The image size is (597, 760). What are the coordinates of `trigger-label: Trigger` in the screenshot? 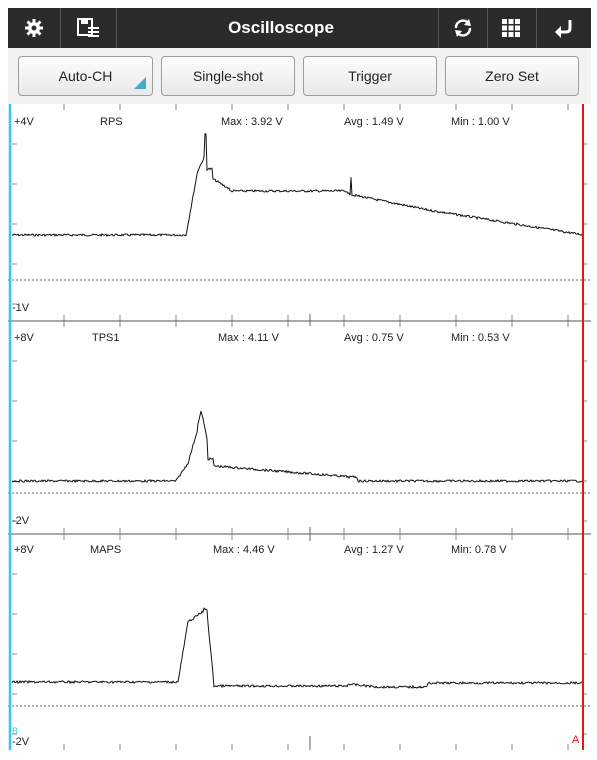 It's located at (370, 76).